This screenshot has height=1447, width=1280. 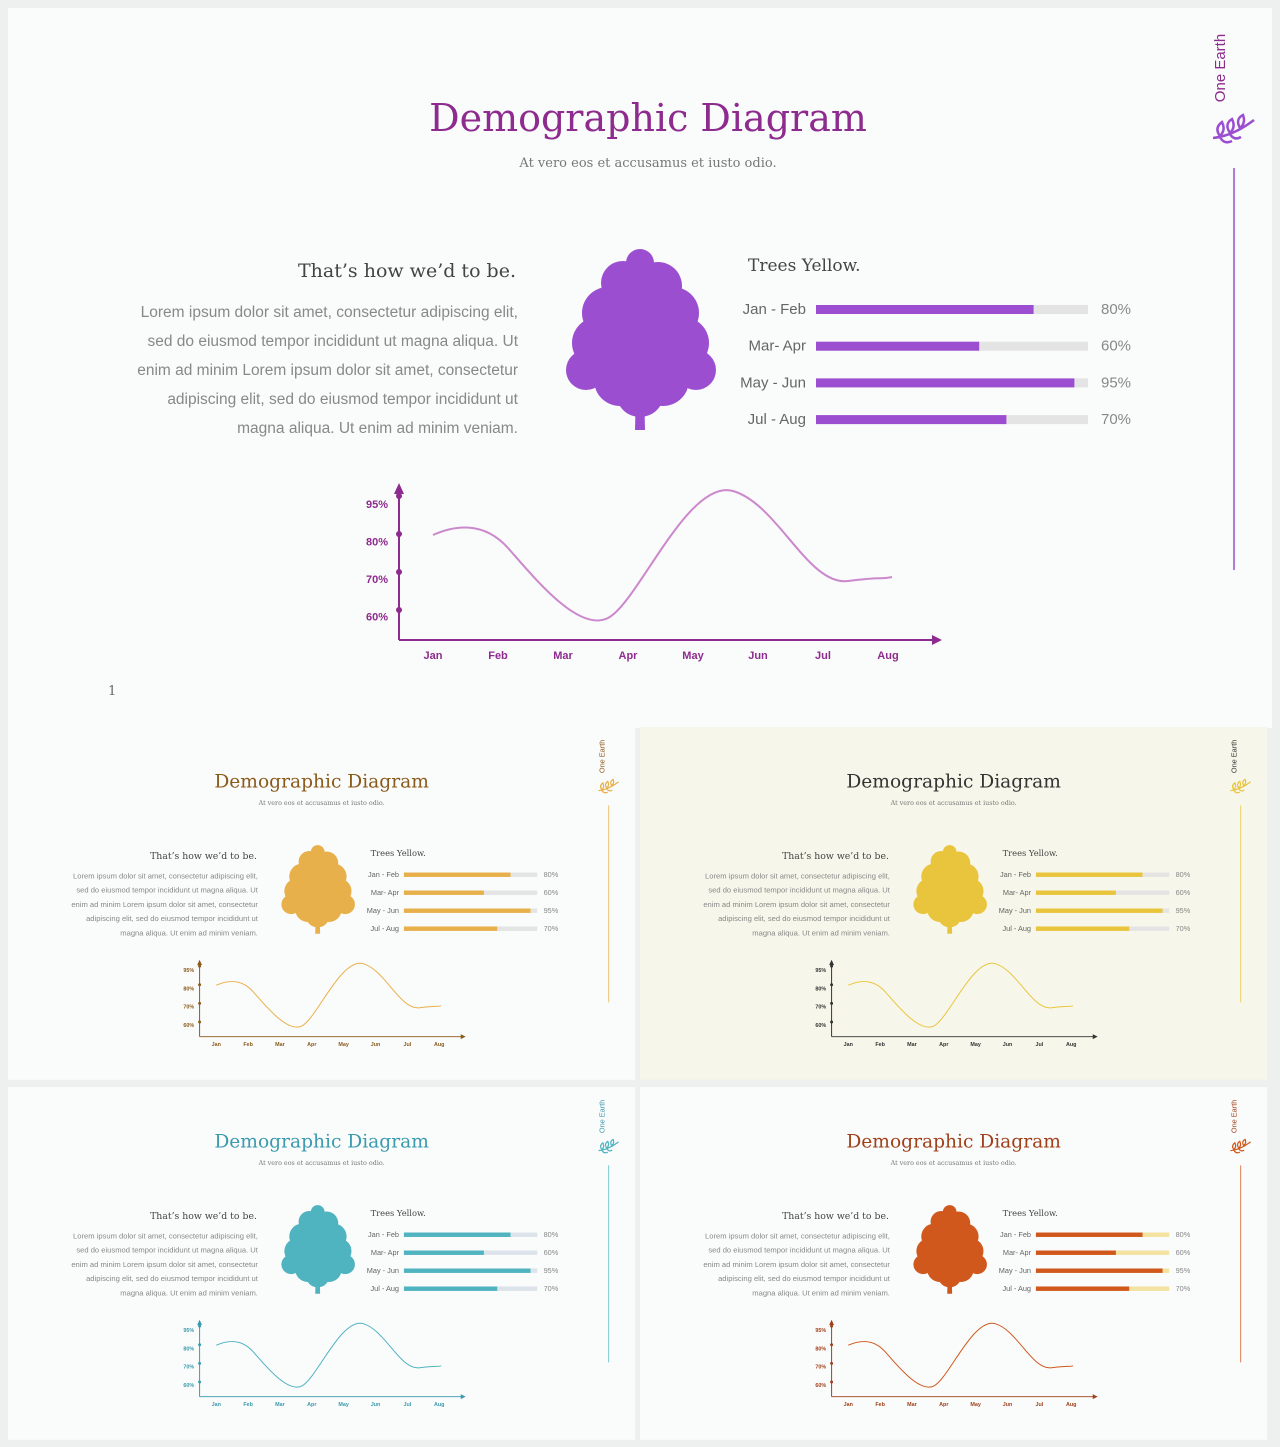 What do you see at coordinates (1015, 874) in the screenshot?
I see `bar-label: Jan - Feb` at bounding box center [1015, 874].